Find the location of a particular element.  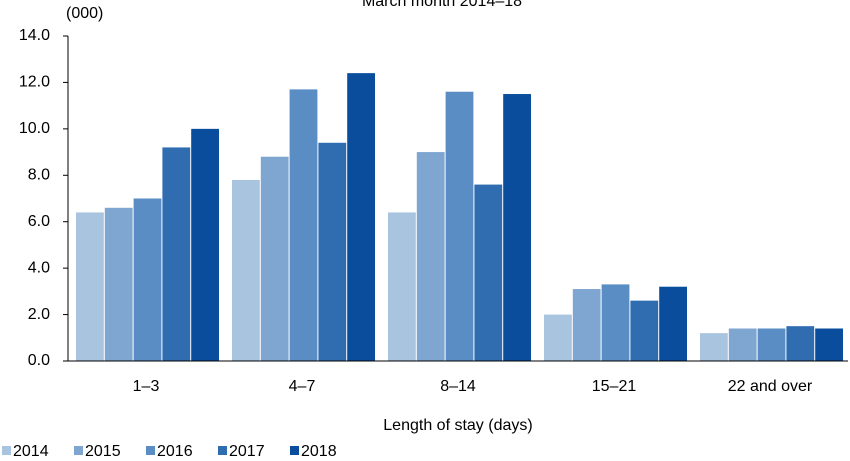

y-tick-label: 4.0 is located at coordinates (39, 267).